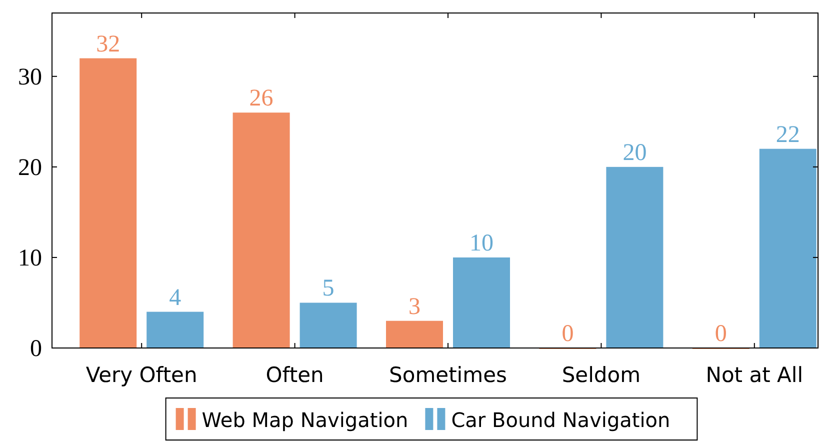 The image size is (819, 441). Describe the element at coordinates (108, 44) in the screenshot. I see `data-label: 32` at that location.